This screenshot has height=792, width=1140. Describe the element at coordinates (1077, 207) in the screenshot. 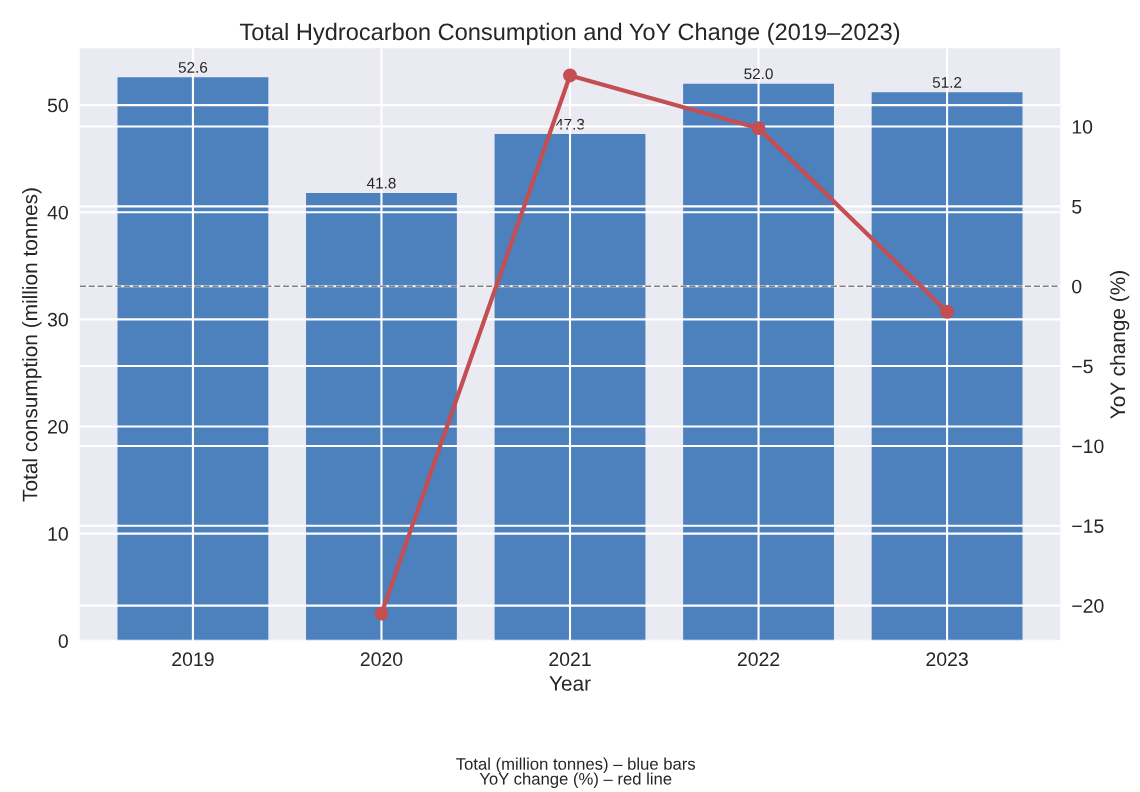

I see `y2-tick-label: 5` at that location.